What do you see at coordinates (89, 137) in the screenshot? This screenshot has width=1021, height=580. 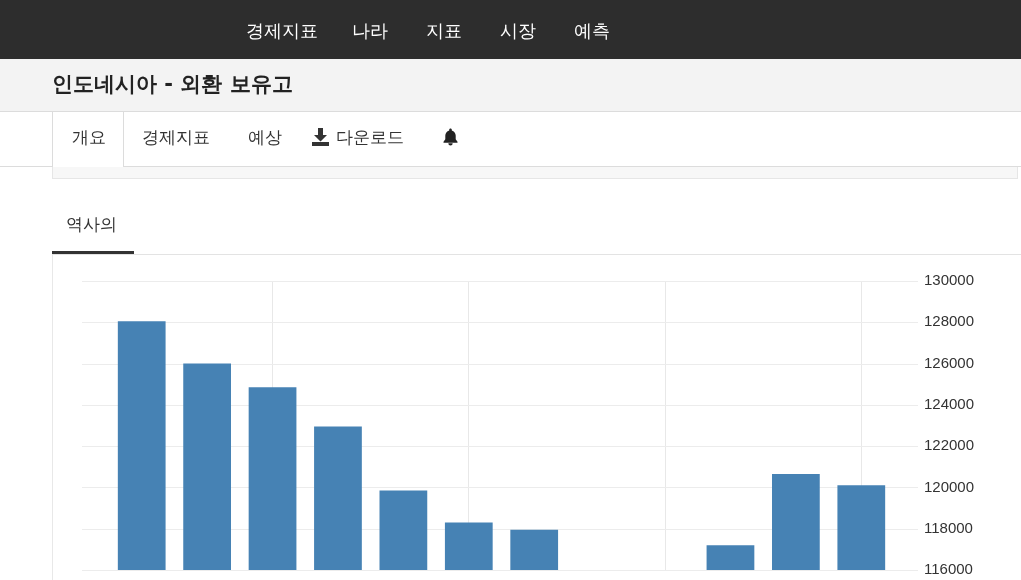 I see `text: 개요` at bounding box center [89, 137].